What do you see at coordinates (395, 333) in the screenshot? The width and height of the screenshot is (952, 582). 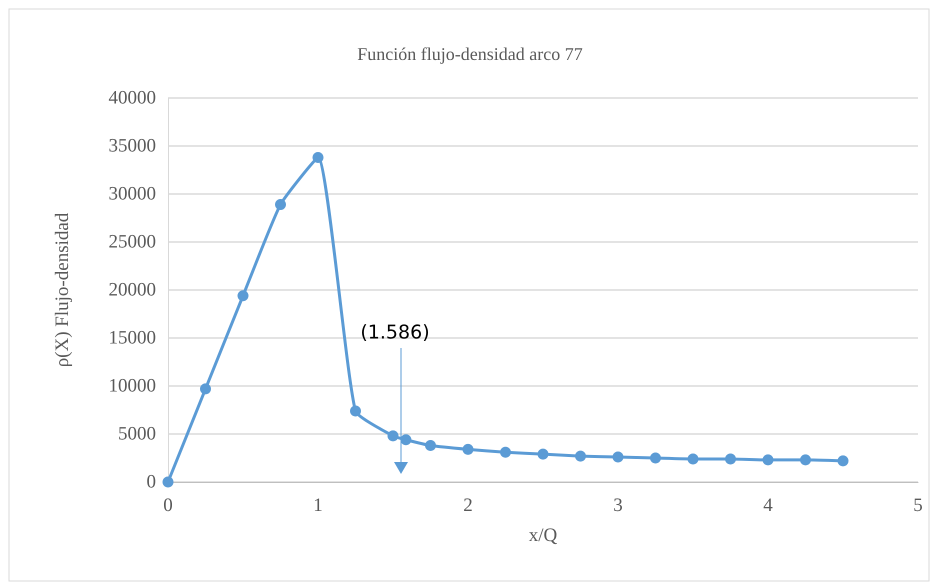 I see `annotation: (1.586)` at bounding box center [395, 333].